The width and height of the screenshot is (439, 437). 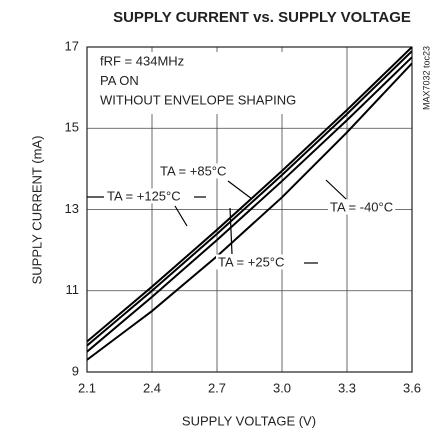 I want to click on x-tick-label: 2.4, so click(x=152, y=387).